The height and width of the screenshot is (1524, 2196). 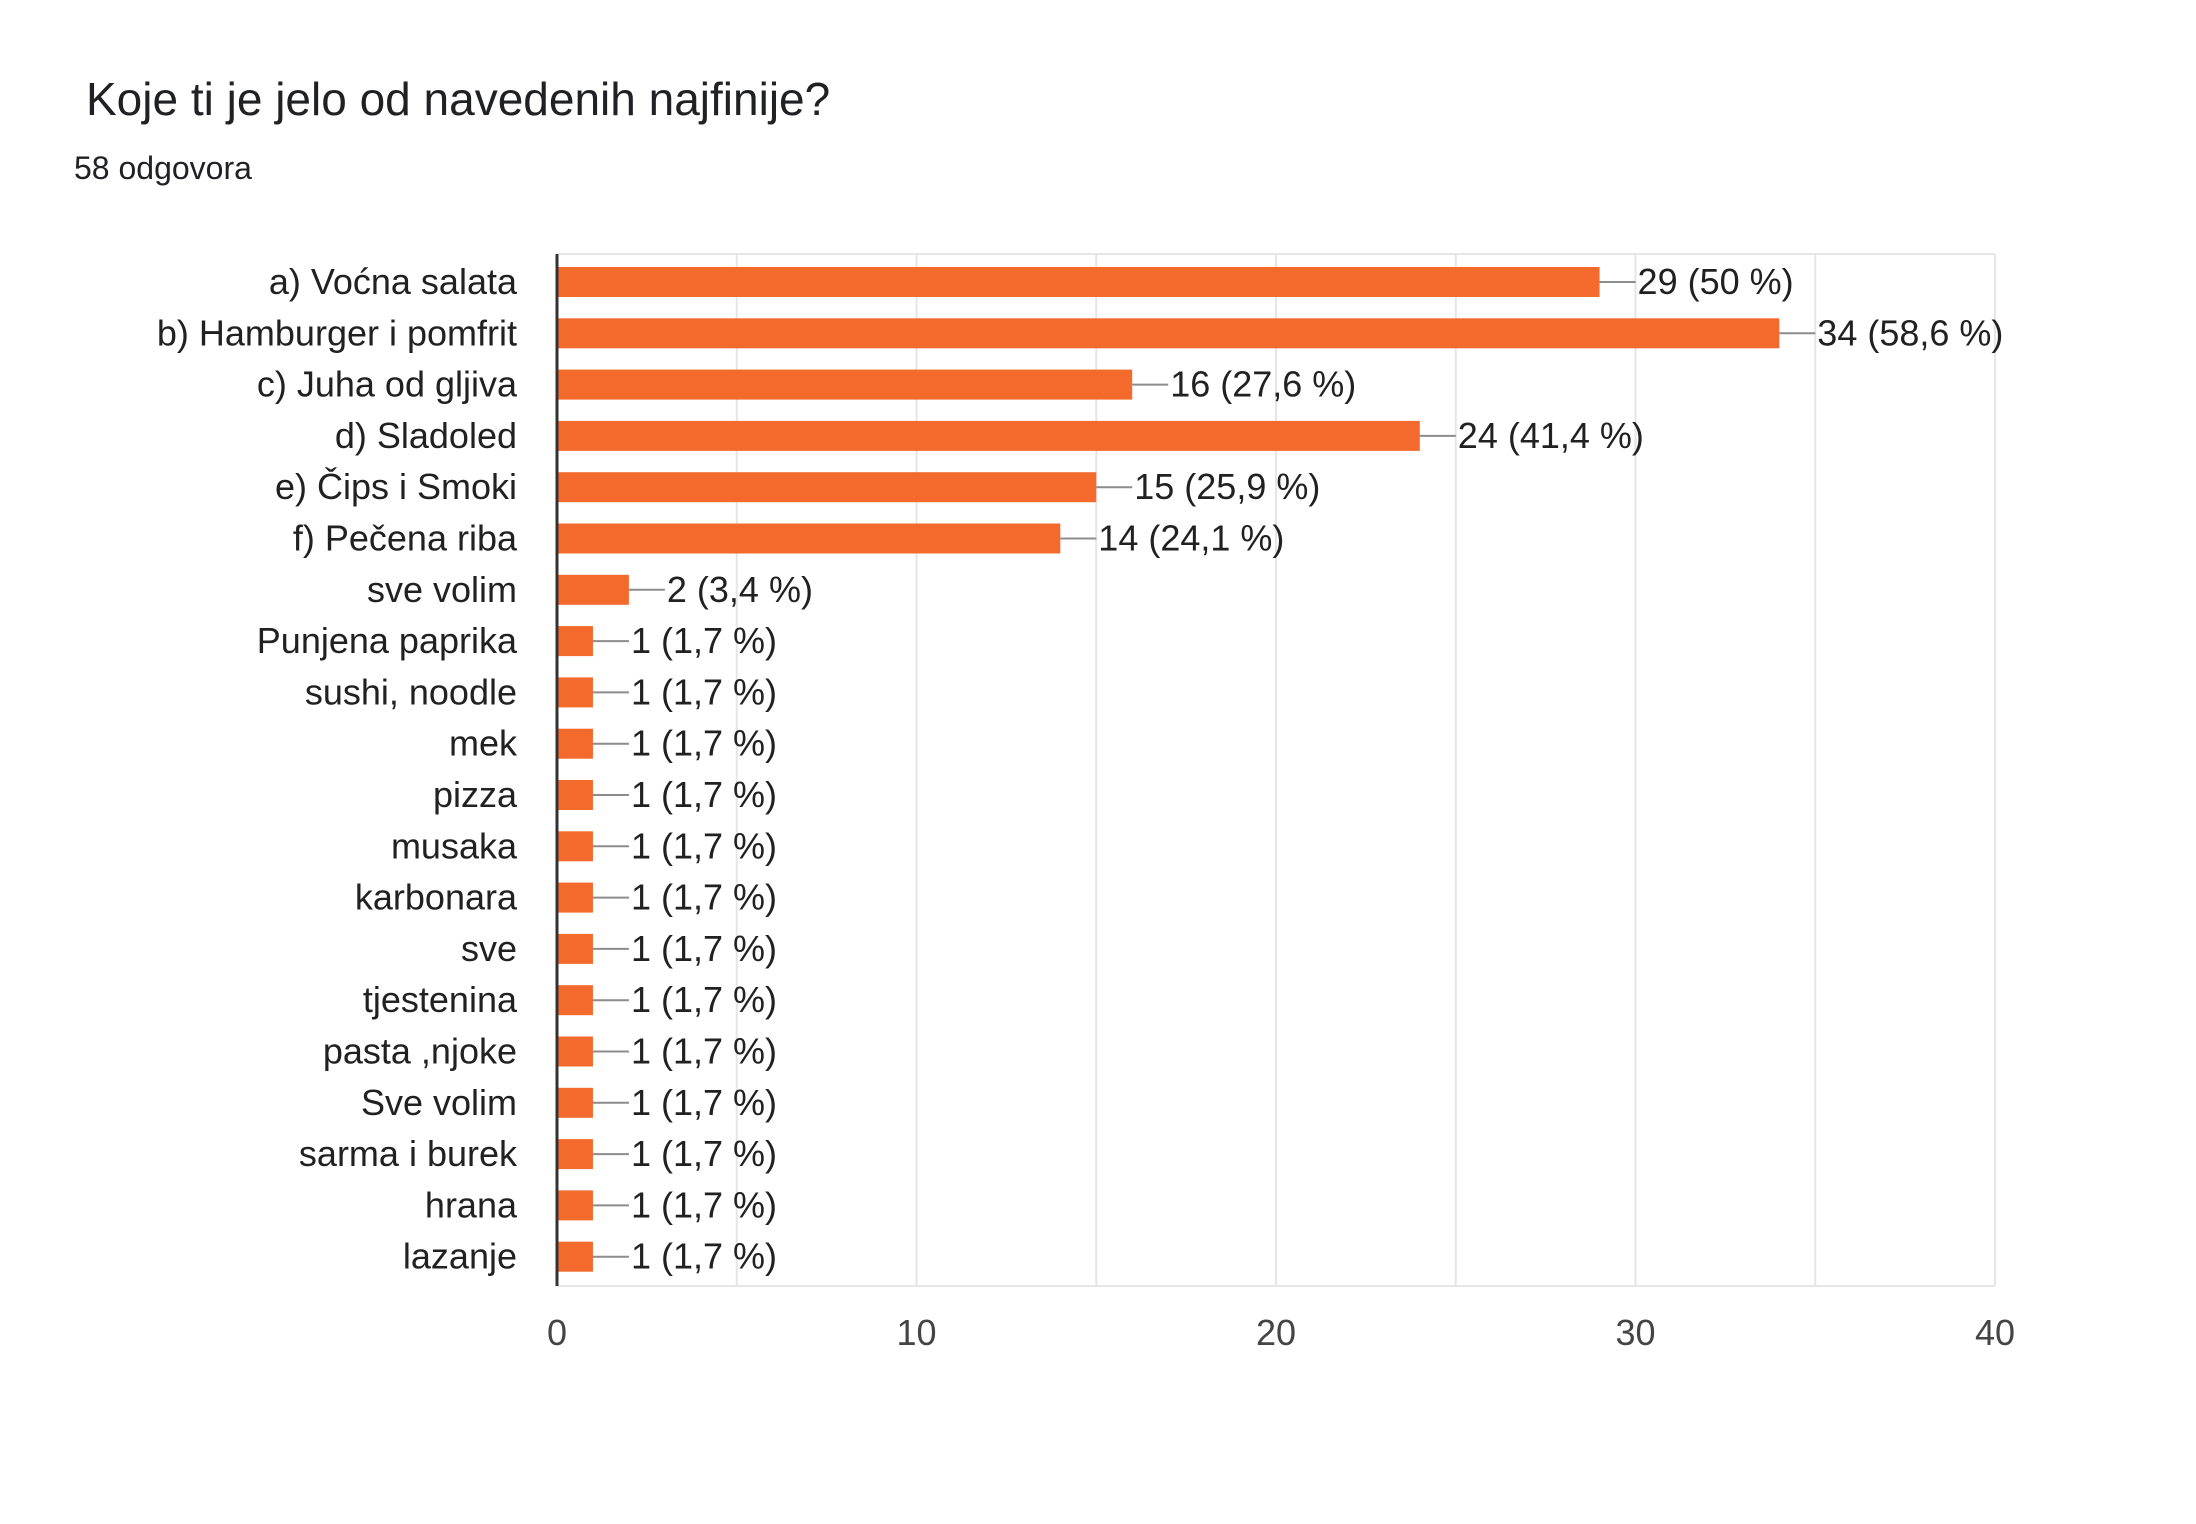 What do you see at coordinates (471, 1204) in the screenshot?
I see `category-label: hrana` at bounding box center [471, 1204].